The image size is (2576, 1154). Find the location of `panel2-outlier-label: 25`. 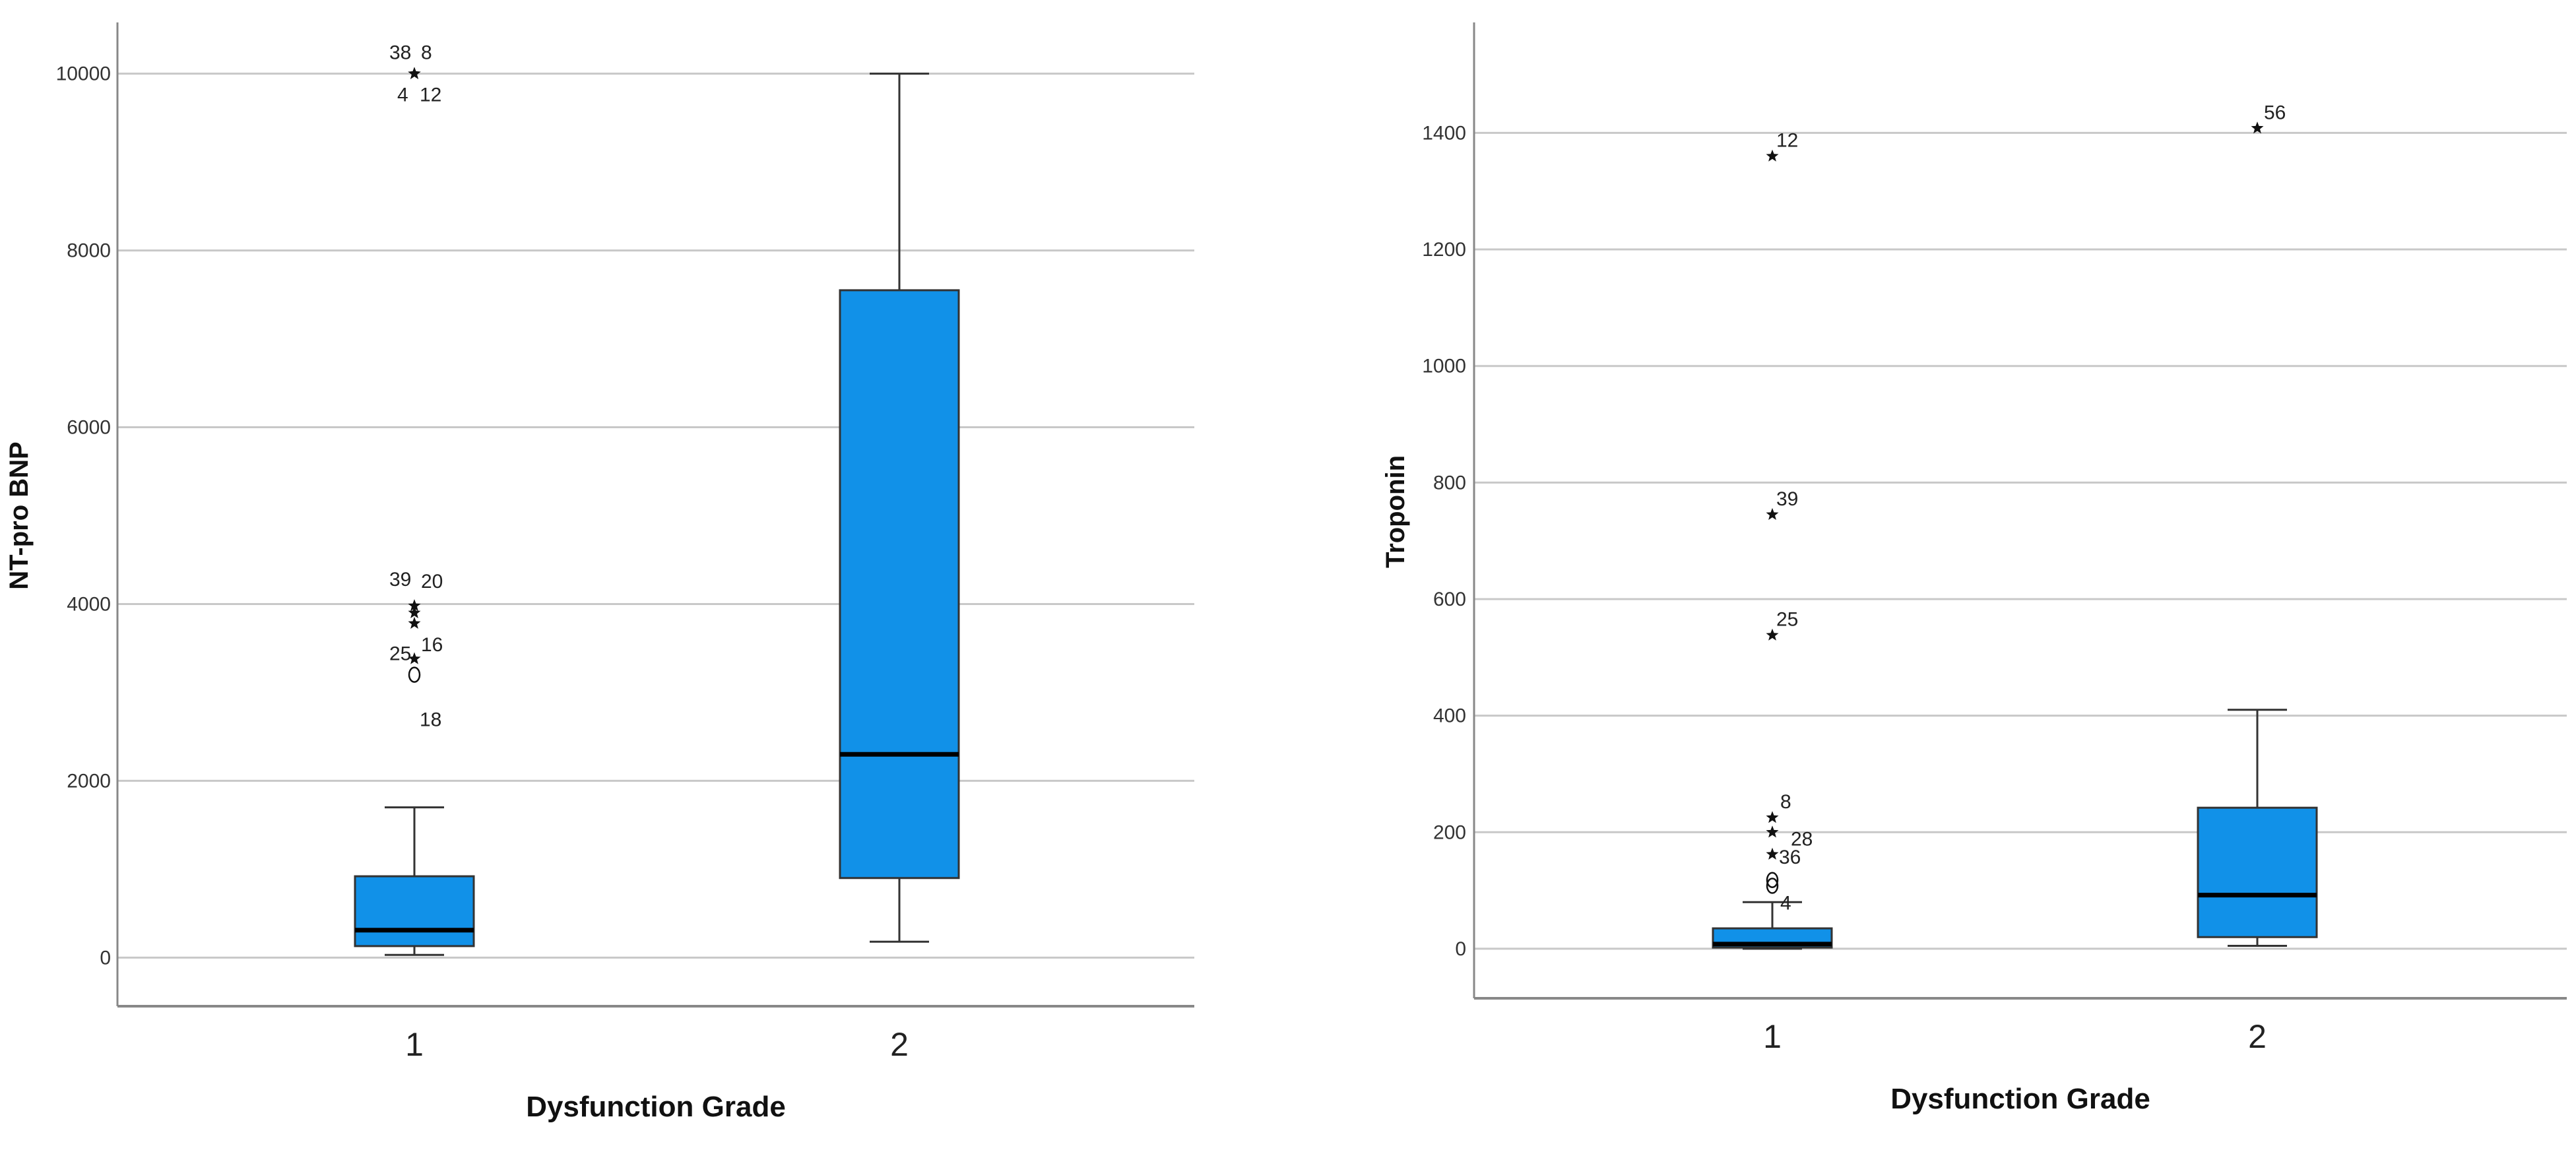

panel2-outlier-label: 25 is located at coordinates (1787, 620).